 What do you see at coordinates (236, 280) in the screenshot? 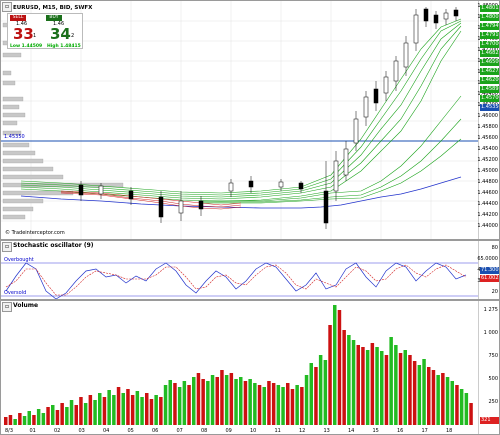
I see `stoch-d-line` at bounding box center [236, 280].